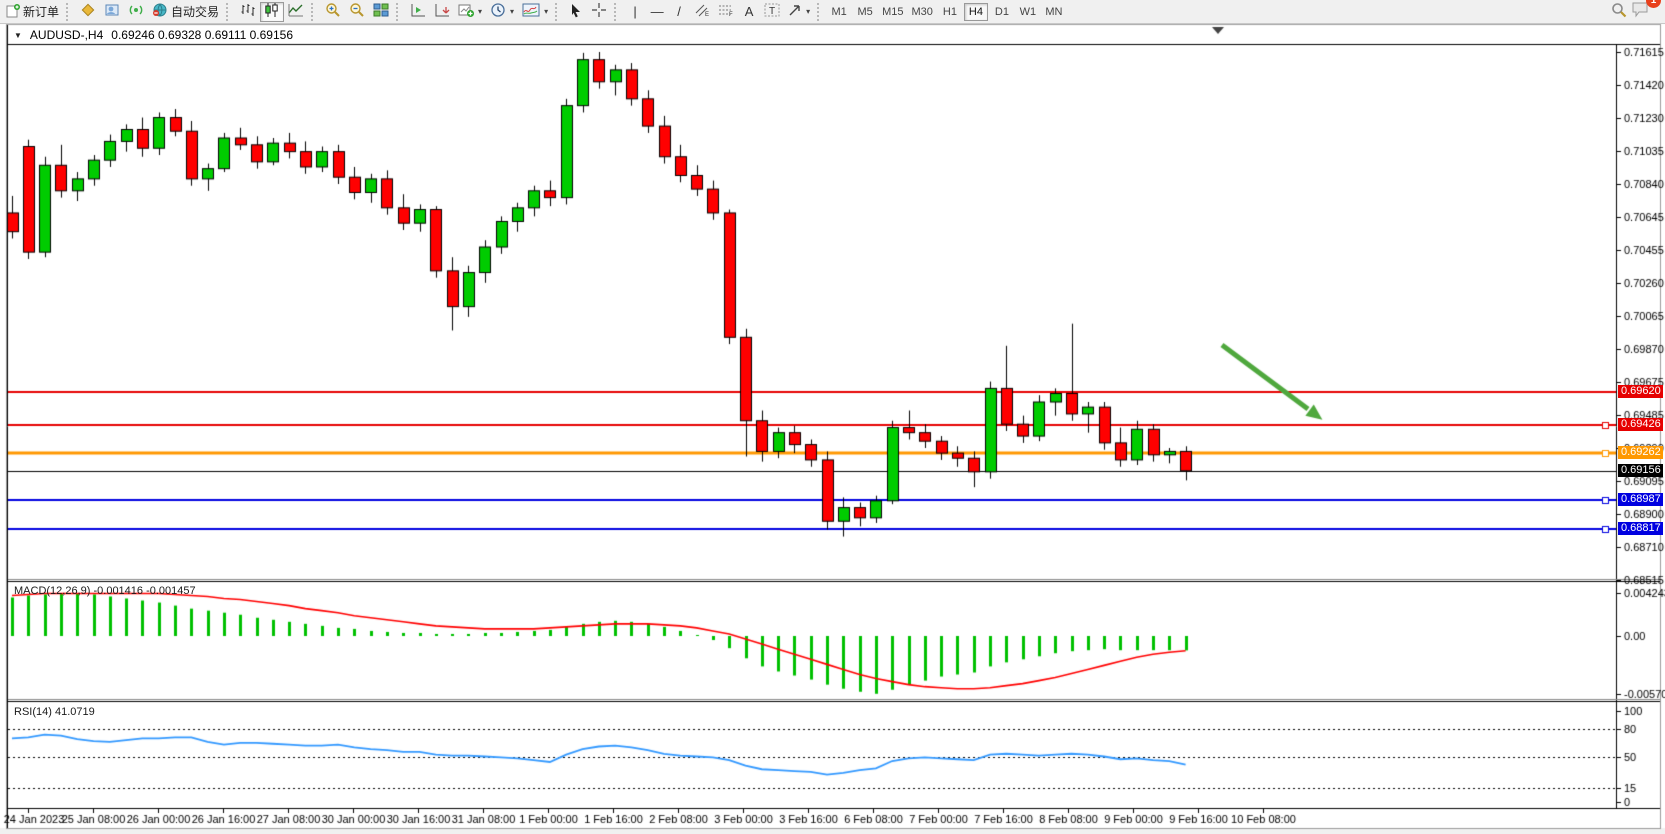 This screenshot has height=834, width=1665. I want to click on arrows-tool: ▾, so click(799, 12).